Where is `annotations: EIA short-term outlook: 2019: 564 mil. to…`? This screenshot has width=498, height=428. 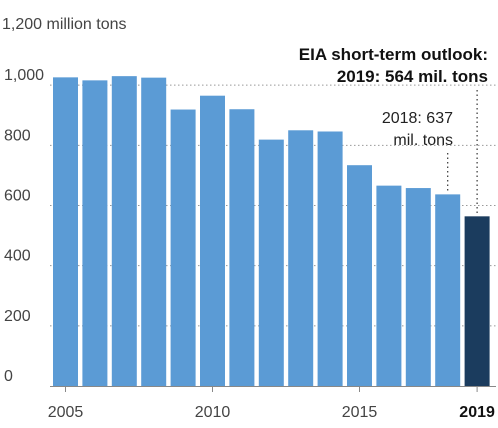 annotations: EIA short-term outlook: 2019: 564 mil. to… is located at coordinates (393, 129).